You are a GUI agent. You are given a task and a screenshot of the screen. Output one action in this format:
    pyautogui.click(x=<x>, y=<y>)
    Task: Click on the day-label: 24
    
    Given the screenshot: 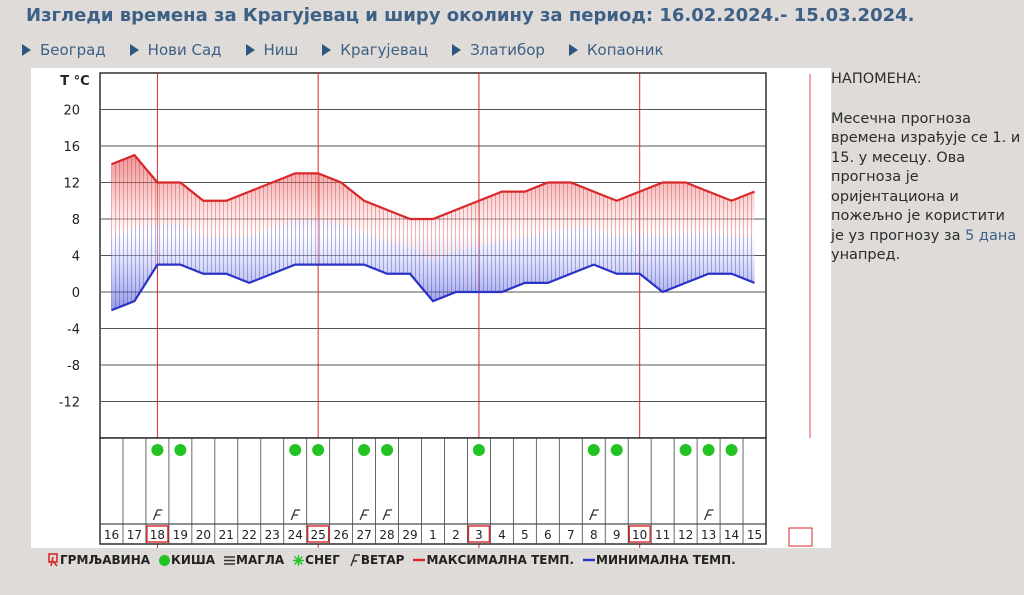 What is the action you would take?
    pyautogui.click(x=295, y=535)
    